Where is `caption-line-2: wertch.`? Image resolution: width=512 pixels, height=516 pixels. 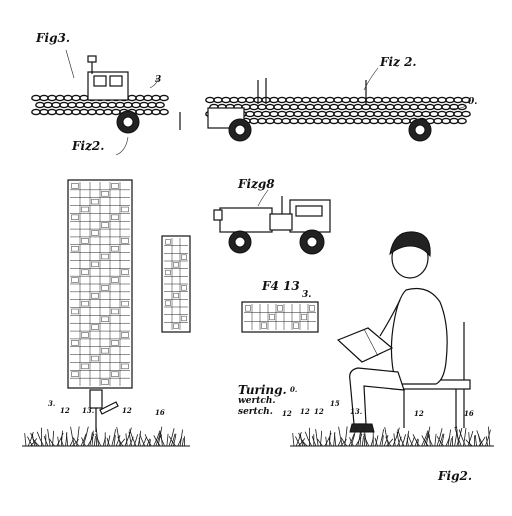 caption-line-2: wertch. is located at coordinates (257, 401).